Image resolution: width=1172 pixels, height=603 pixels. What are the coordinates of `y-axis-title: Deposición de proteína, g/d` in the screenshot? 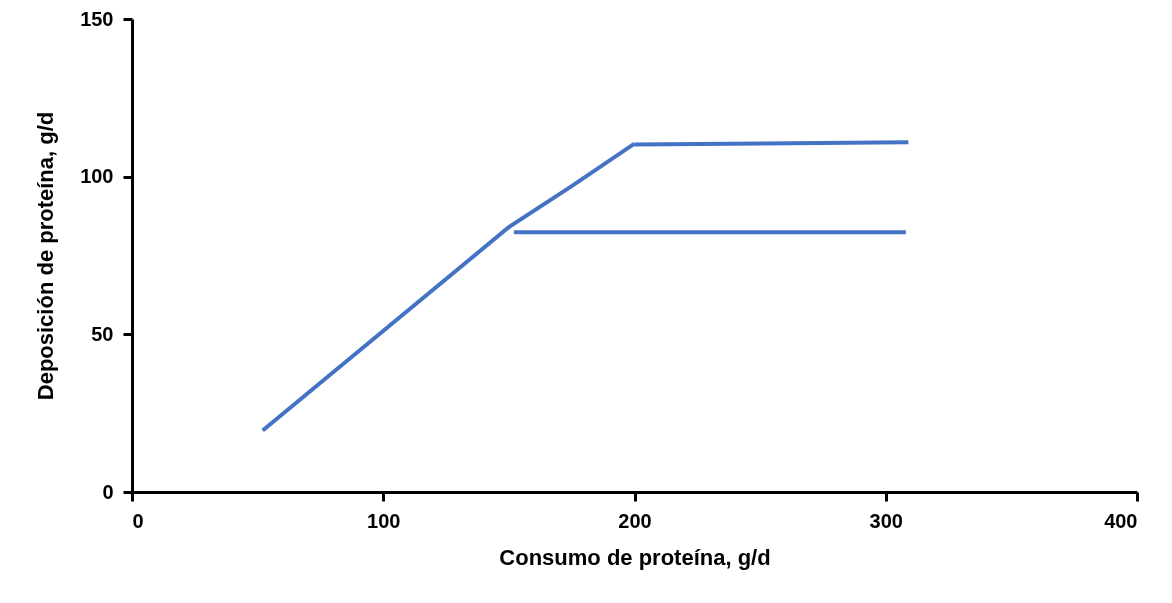 It's located at (46, 256).